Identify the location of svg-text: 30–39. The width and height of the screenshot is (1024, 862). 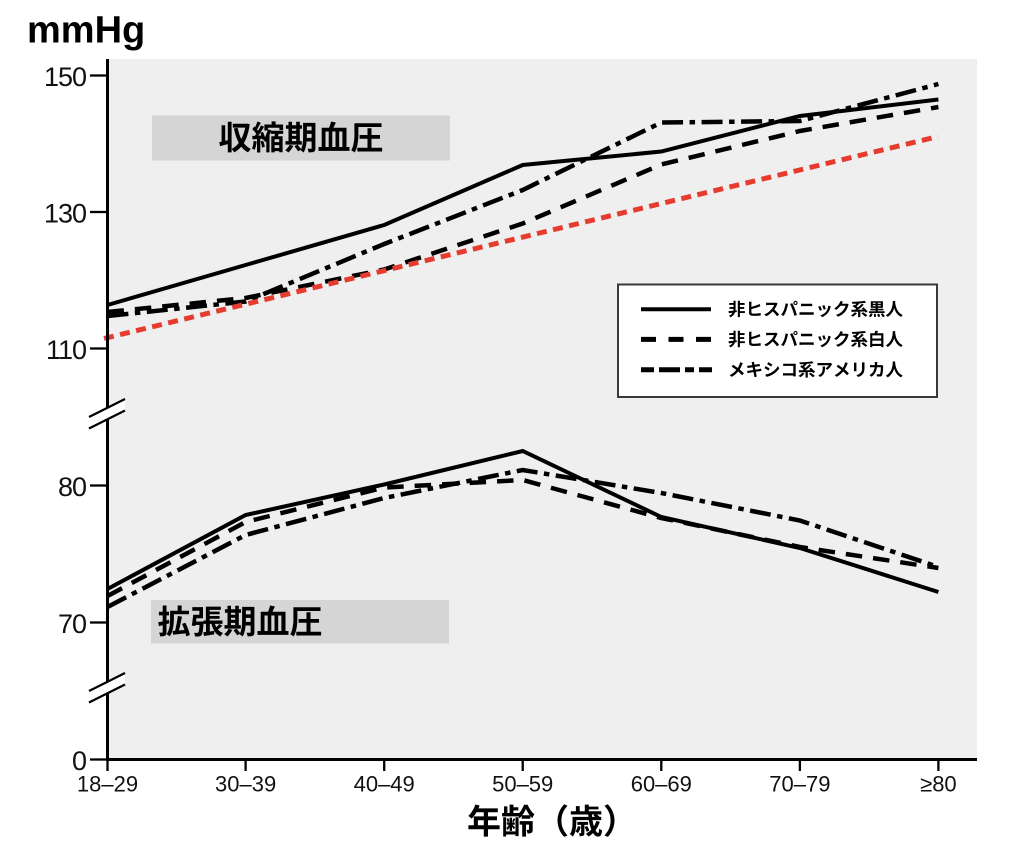
(245, 784).